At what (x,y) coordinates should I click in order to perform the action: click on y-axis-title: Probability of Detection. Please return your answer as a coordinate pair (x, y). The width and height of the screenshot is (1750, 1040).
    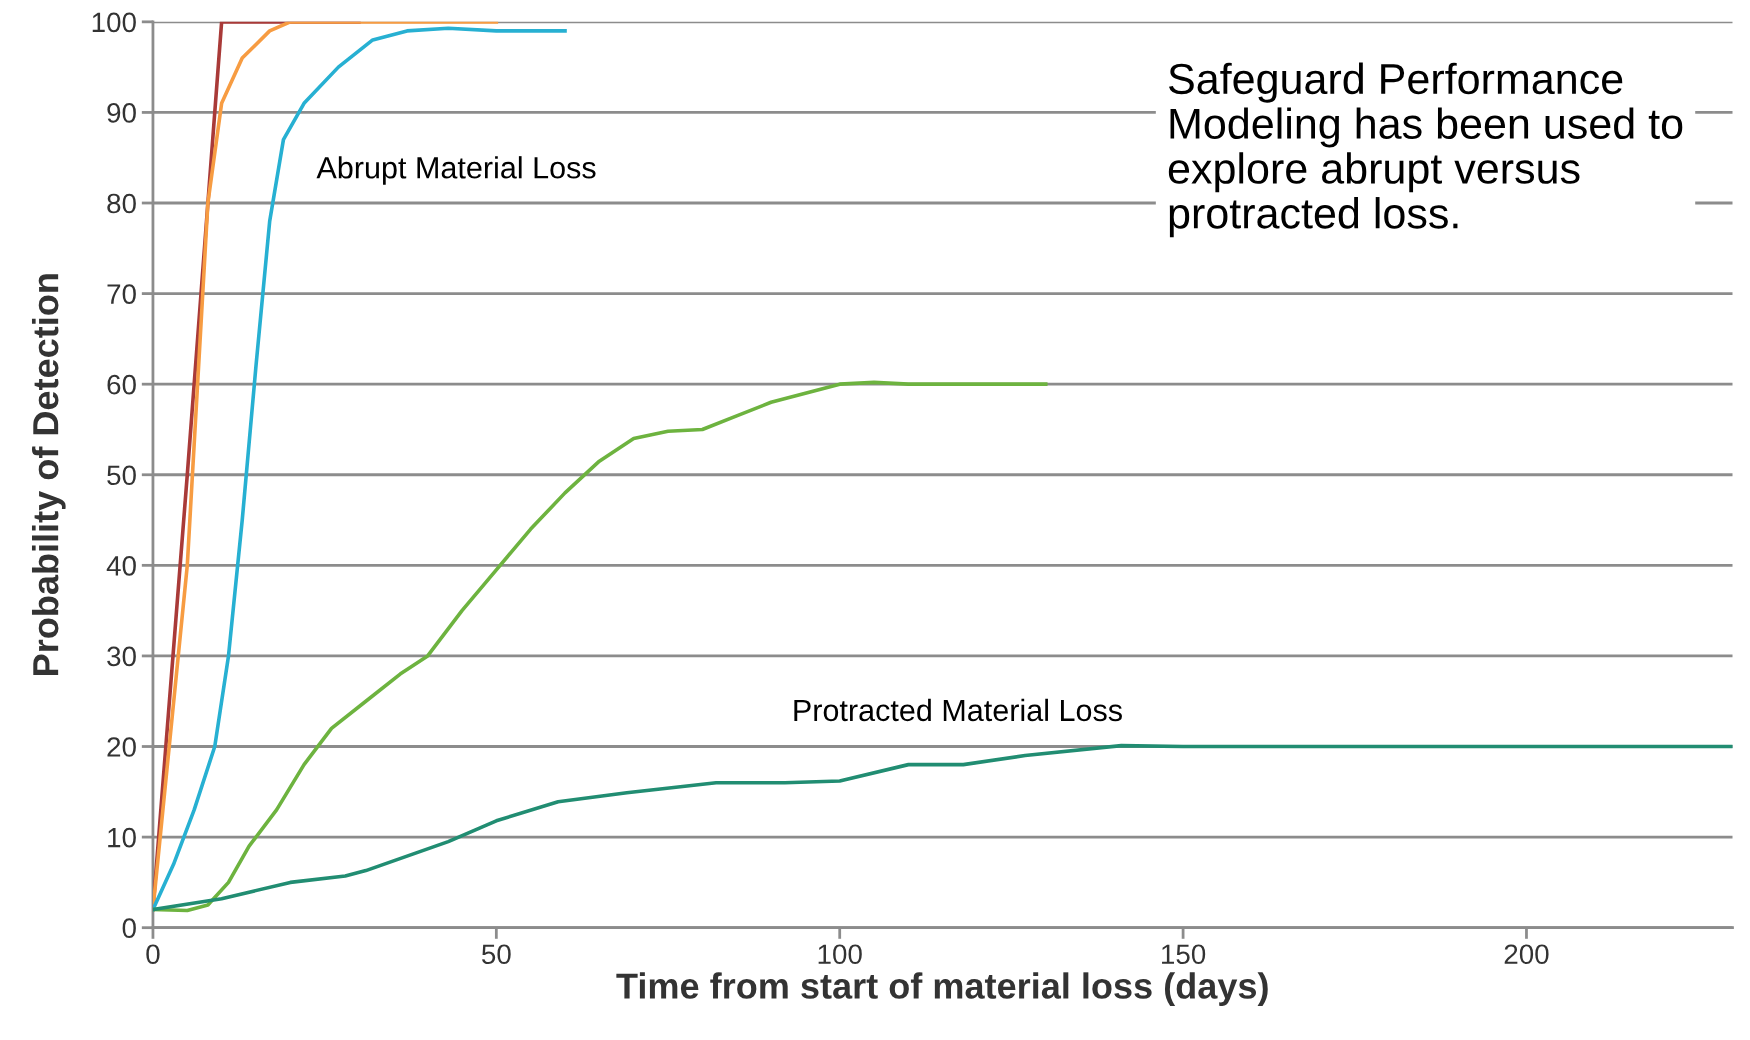
    Looking at the image, I should click on (48, 474).